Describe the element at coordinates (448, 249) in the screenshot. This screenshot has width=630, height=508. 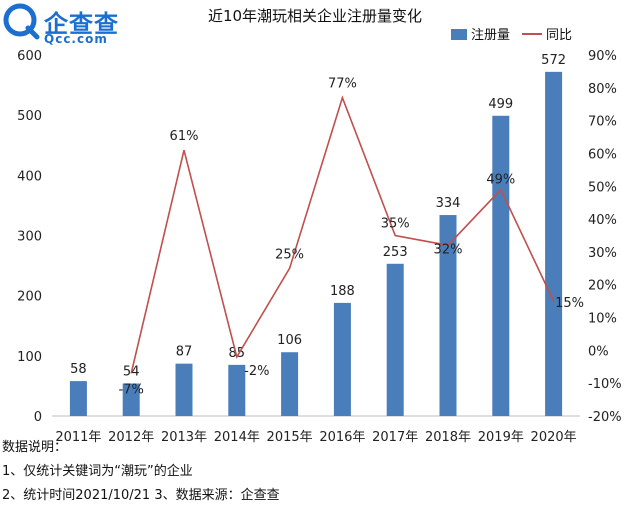
I see `line-value-label: 32%` at that location.